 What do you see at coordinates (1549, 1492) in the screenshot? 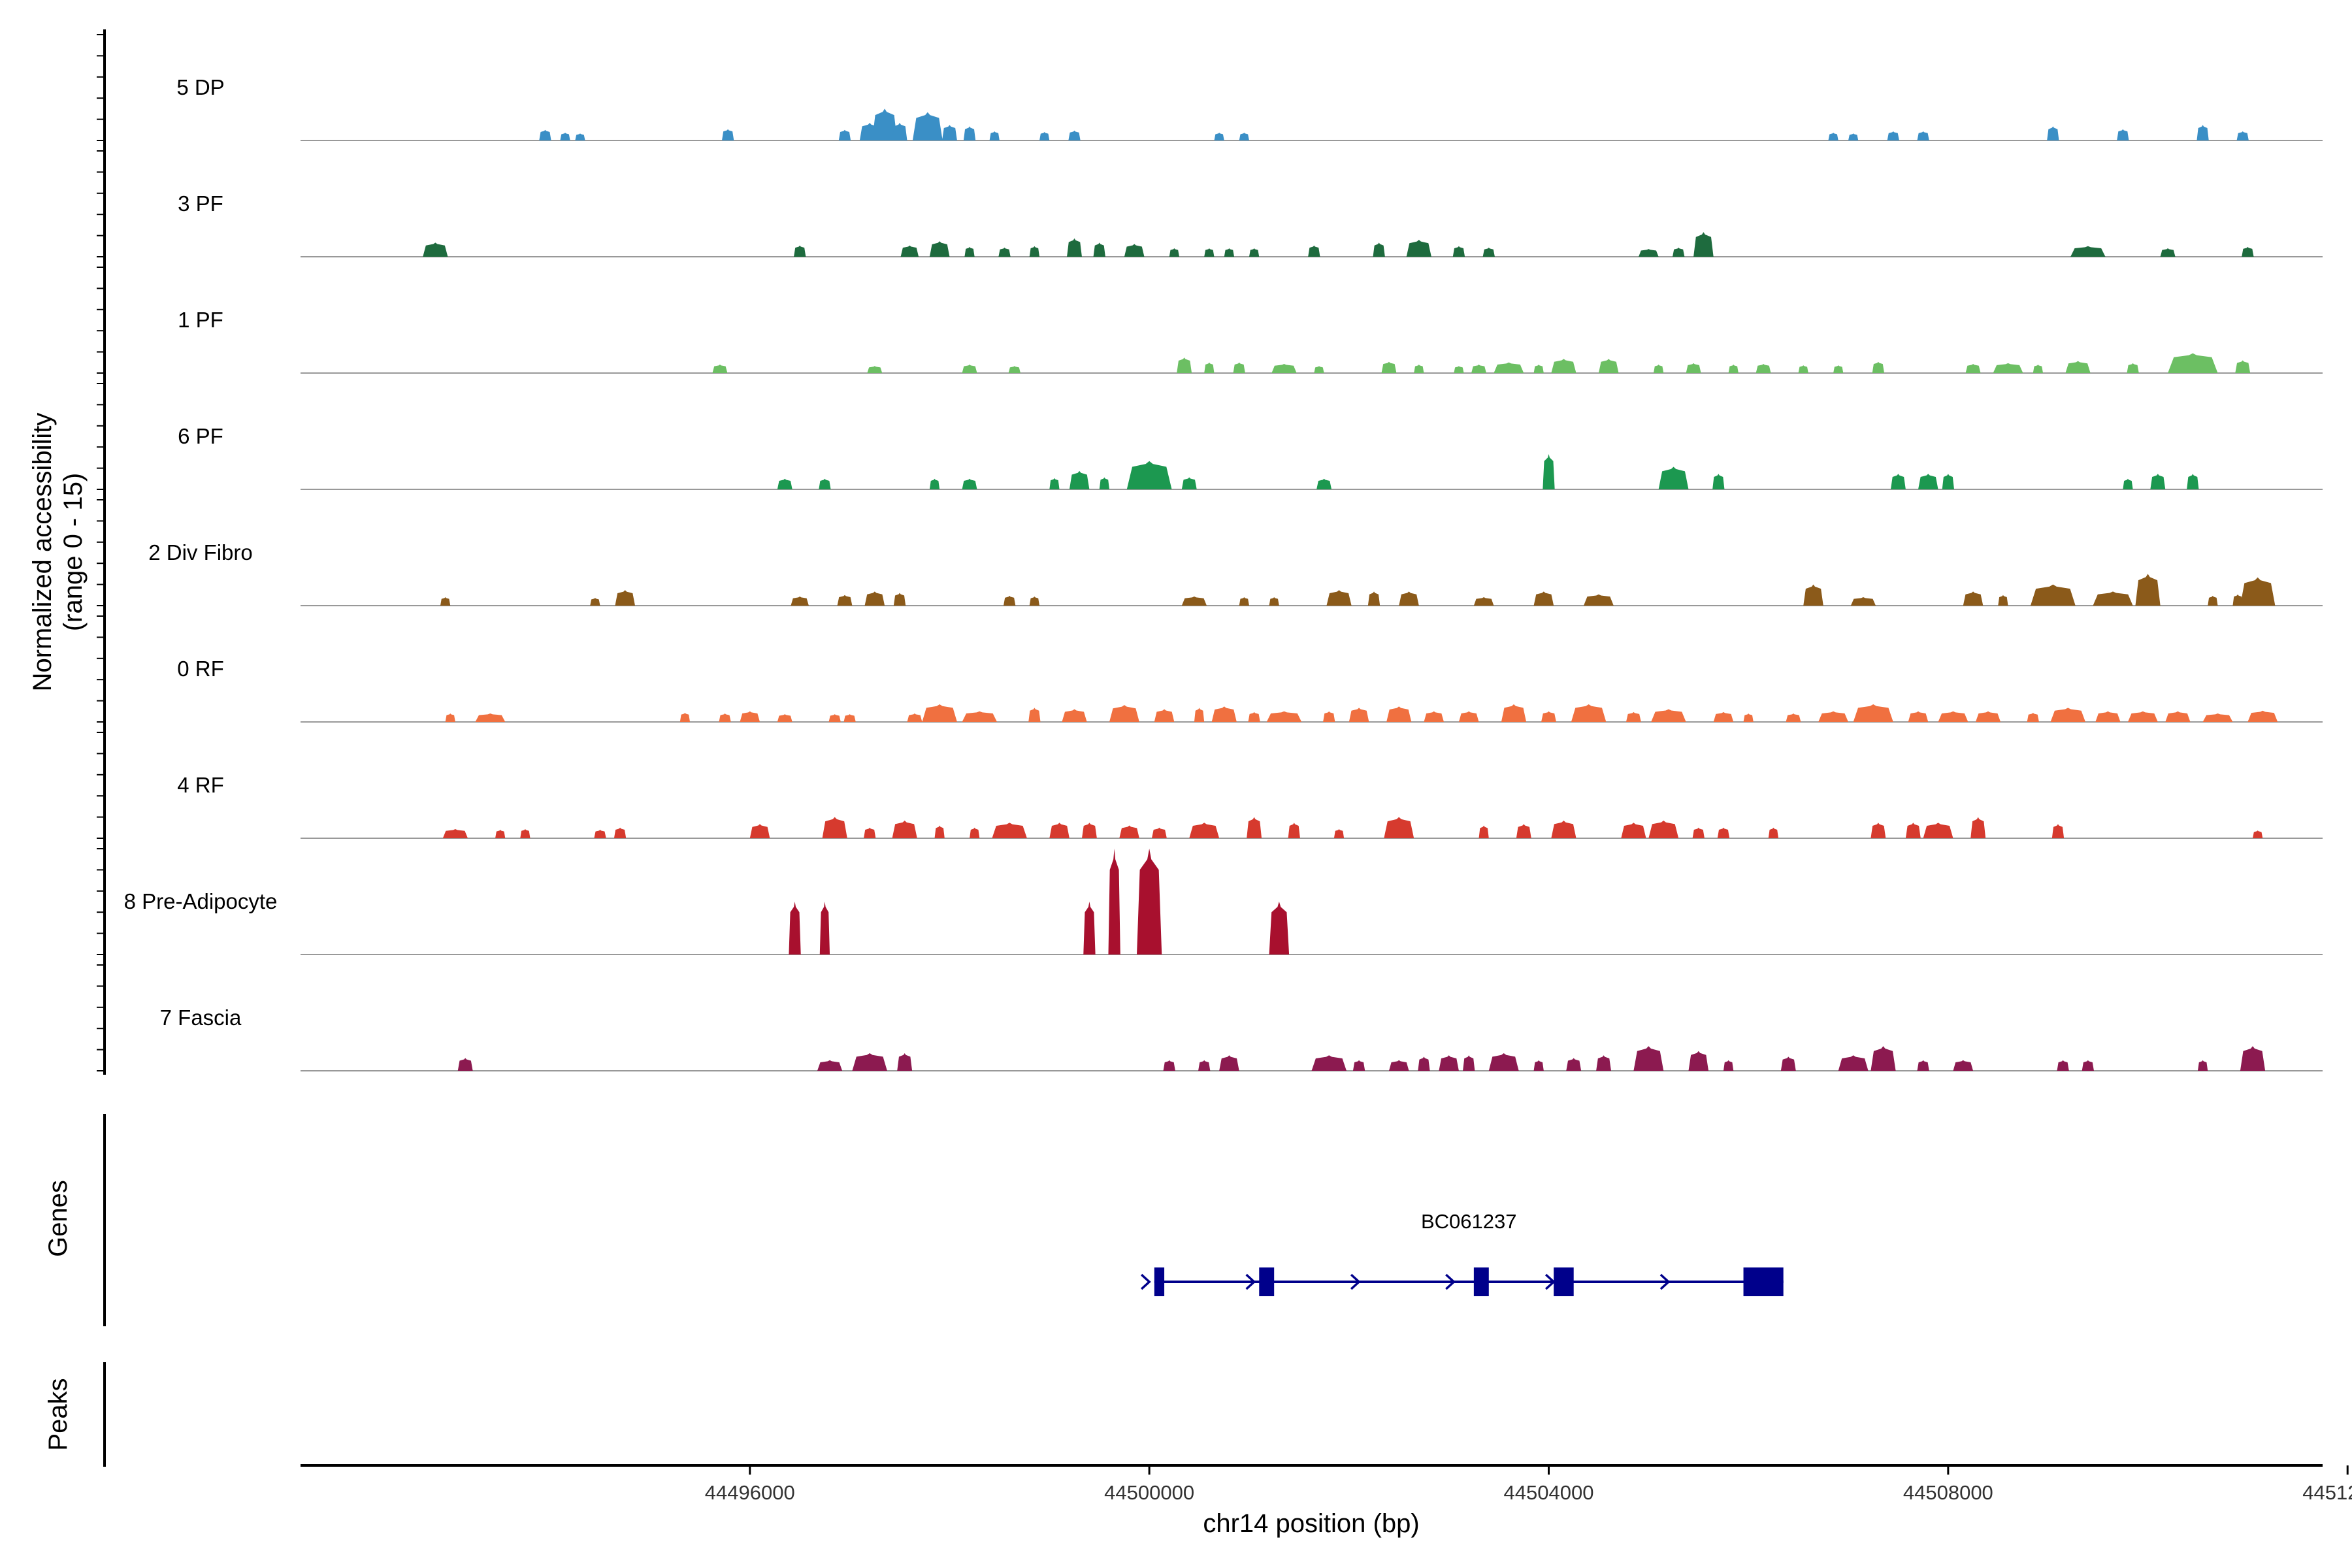
I see `x-tick-label: 44504000` at bounding box center [1549, 1492].